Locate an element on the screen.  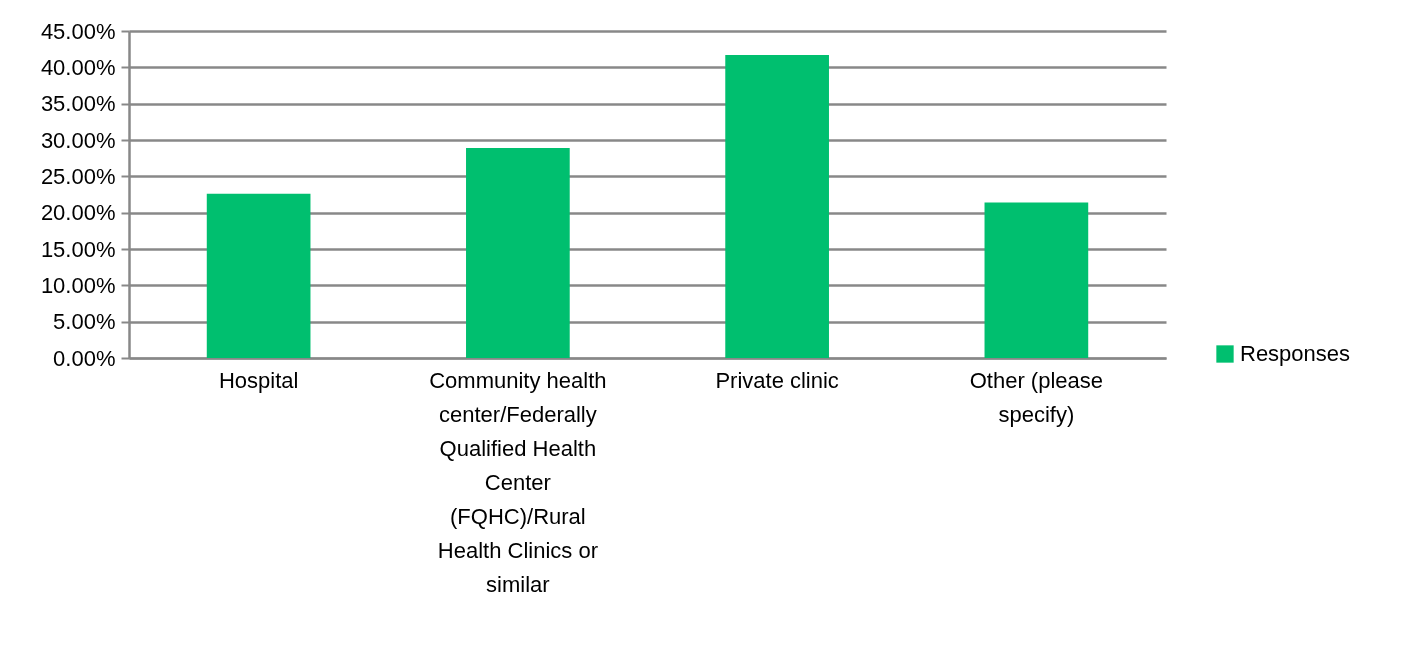
x-tick-label: Hospital is located at coordinates (258, 380).